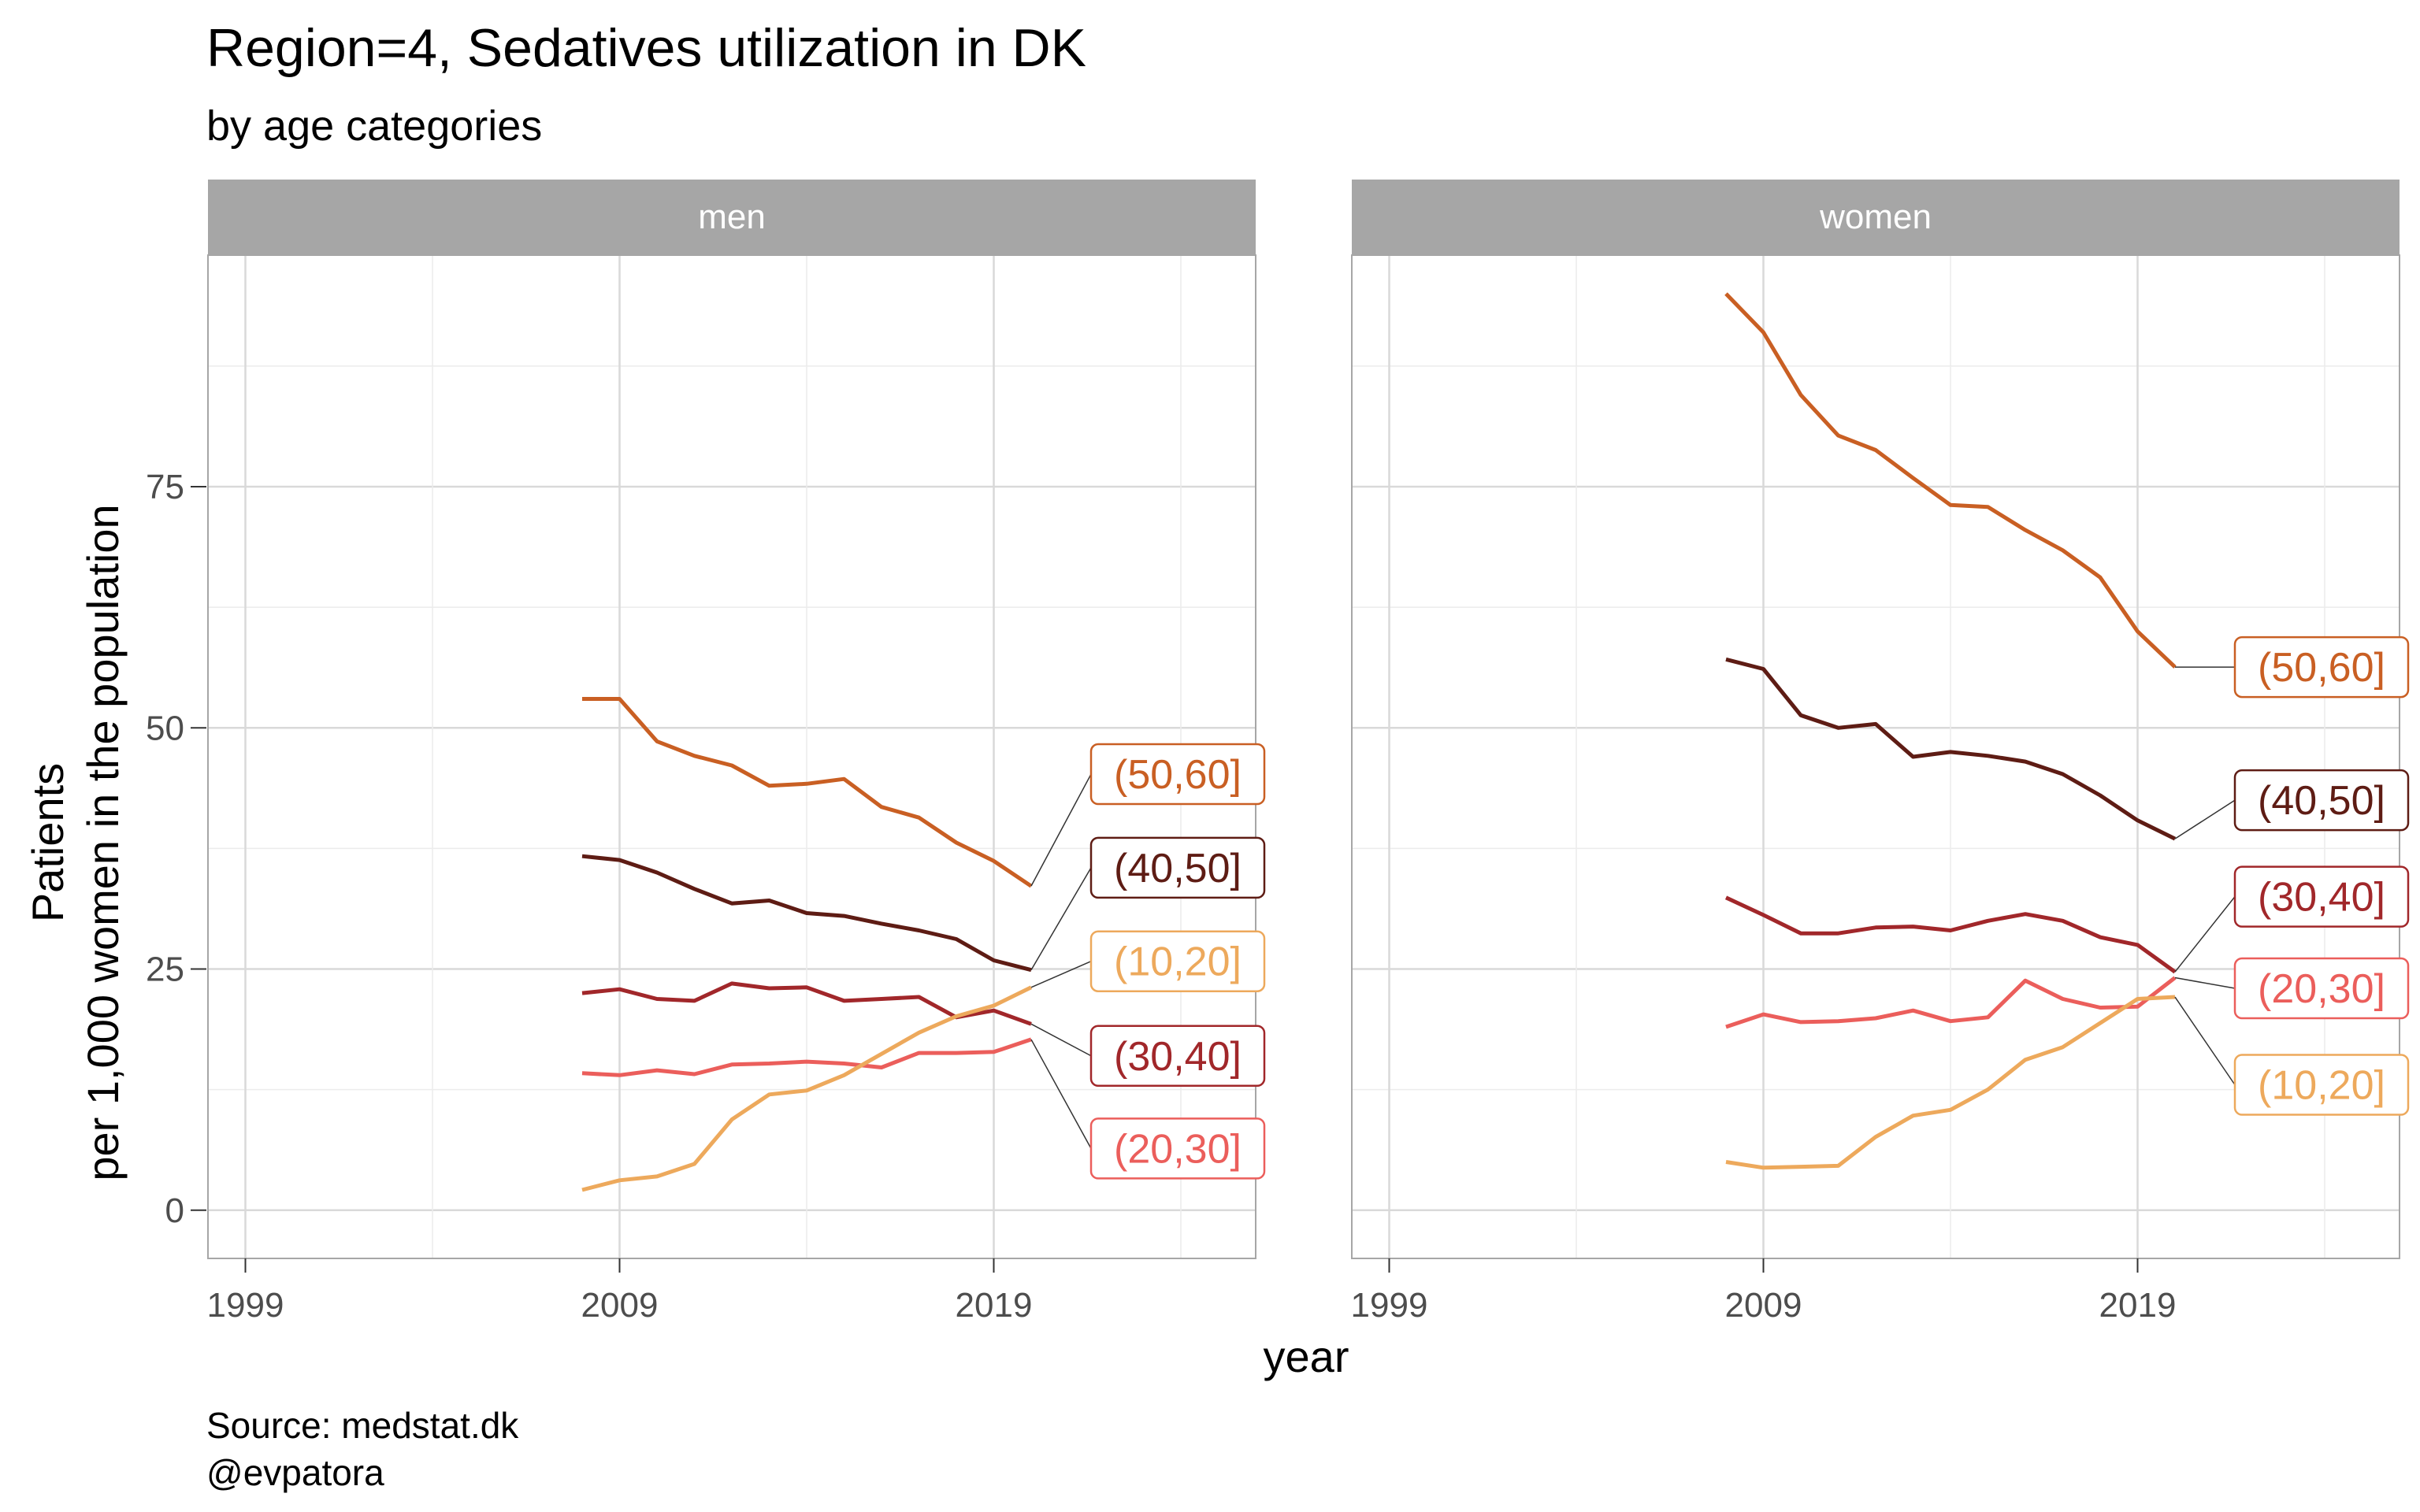 This screenshot has width=2420, height=1512. Describe the element at coordinates (165, 487) in the screenshot. I see `y-tick-label: 75` at that location.